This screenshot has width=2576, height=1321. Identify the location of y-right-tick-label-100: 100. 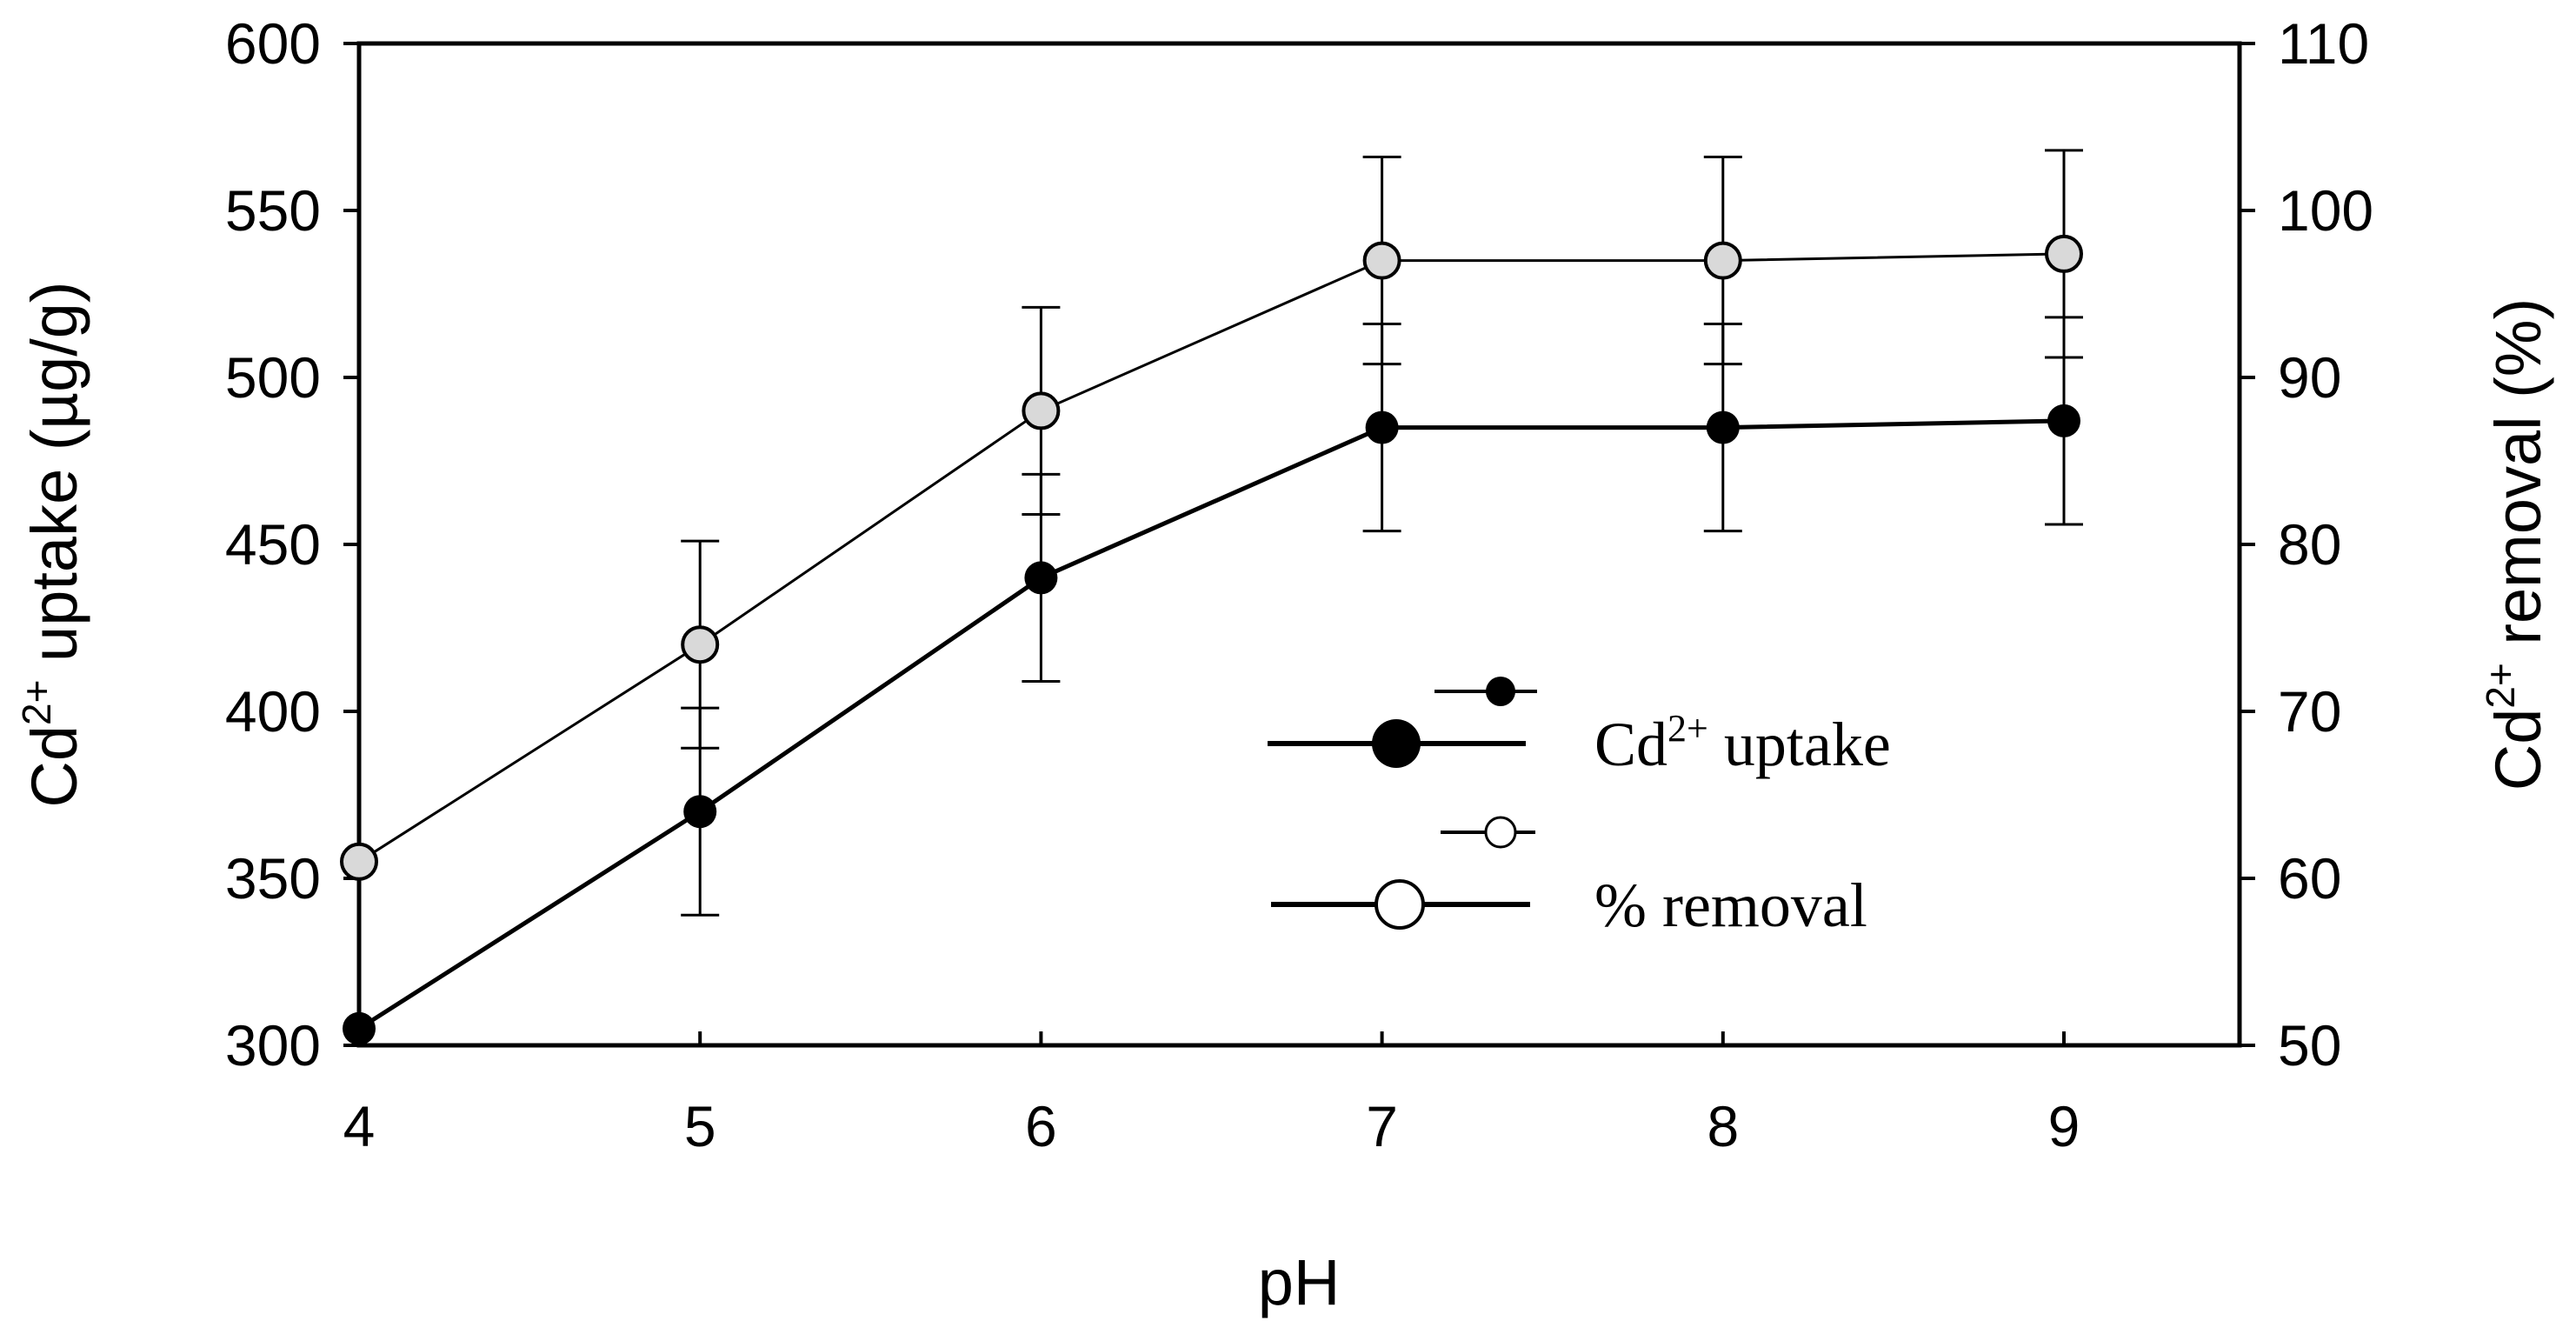
(2325, 210).